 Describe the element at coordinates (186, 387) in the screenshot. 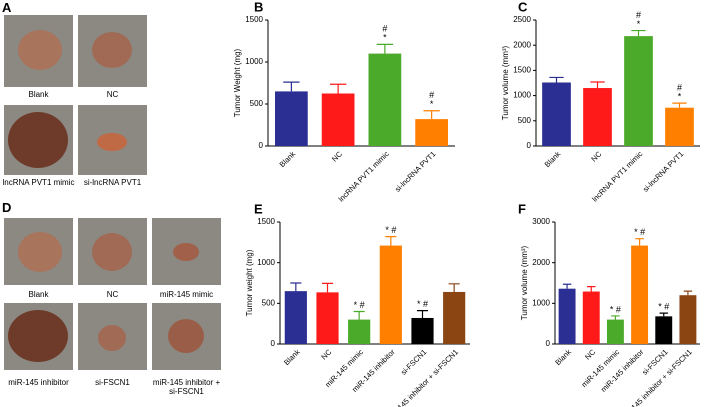

I see `photo-caption: miR-145 inhibitor + si-FSCN1` at that location.